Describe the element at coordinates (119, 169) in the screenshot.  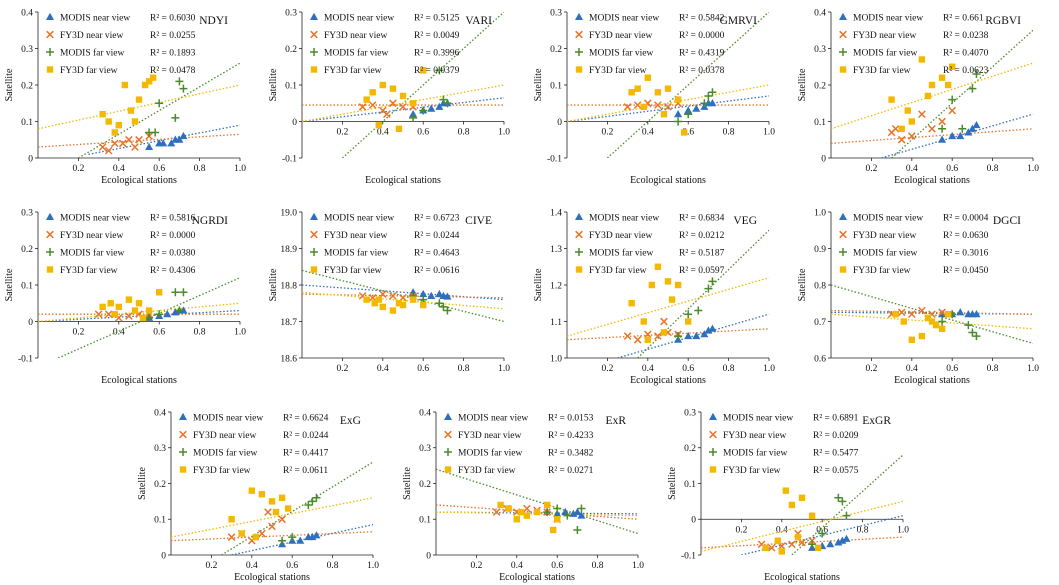
I see `x-tick-label: 0.4` at that location.